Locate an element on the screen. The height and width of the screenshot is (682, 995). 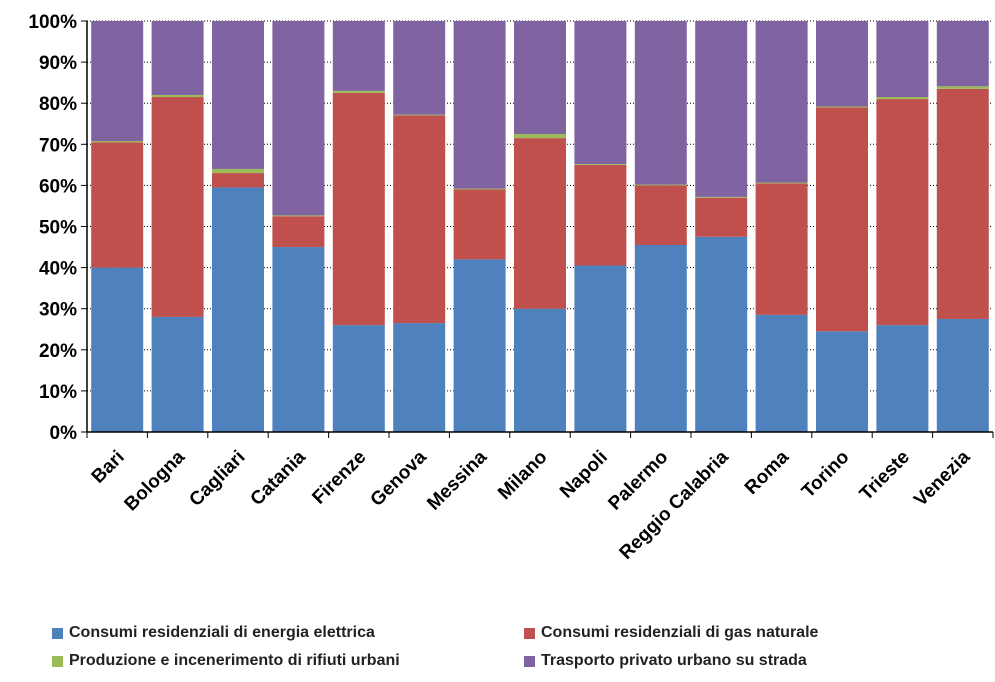
bar-segment-napoli-s0 is located at coordinates (600, 348).